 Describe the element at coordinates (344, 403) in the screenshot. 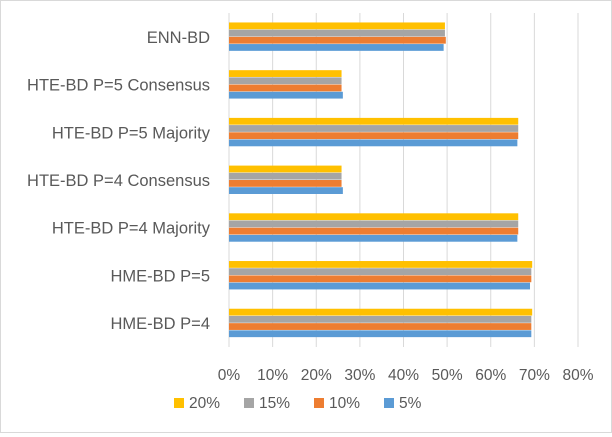

I see `legend-label: 10%` at that location.